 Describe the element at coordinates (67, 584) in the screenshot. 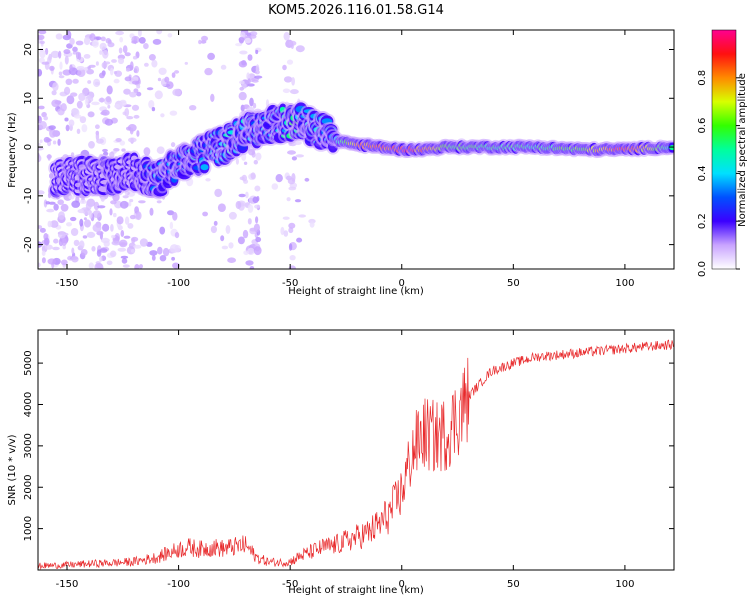

I see `x-tick-label: -150` at that location.